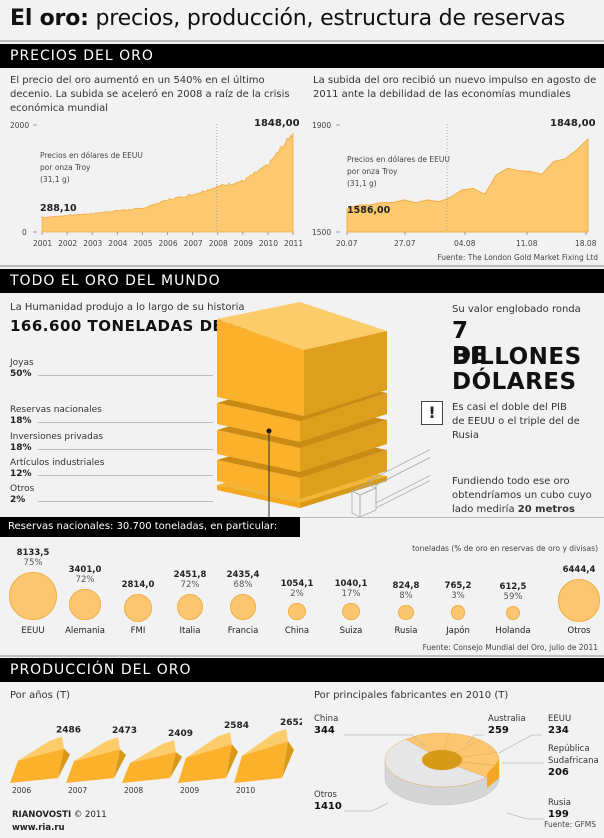 This screenshot has width=604, height=838. What do you see at coordinates (56, 410) in the screenshot?
I see `breakdown-name: Reservas nacionales` at bounding box center [56, 410].